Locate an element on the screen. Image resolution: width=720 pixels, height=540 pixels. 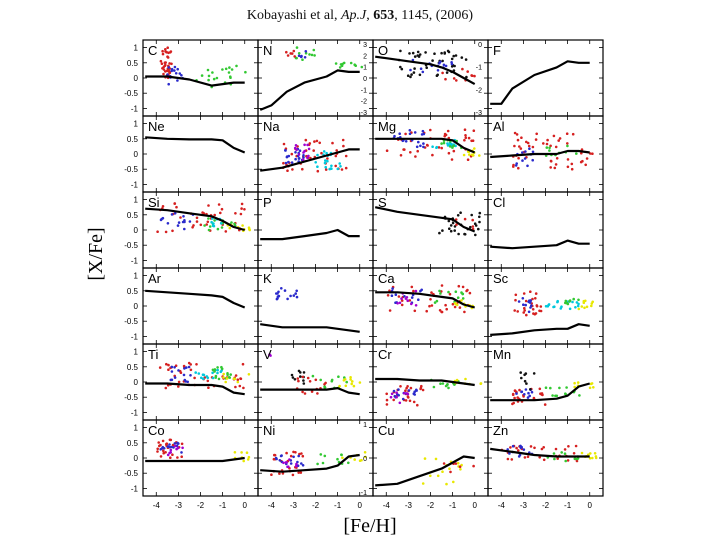
y-tick-label: 0.5 is located at coordinates (133, 215).